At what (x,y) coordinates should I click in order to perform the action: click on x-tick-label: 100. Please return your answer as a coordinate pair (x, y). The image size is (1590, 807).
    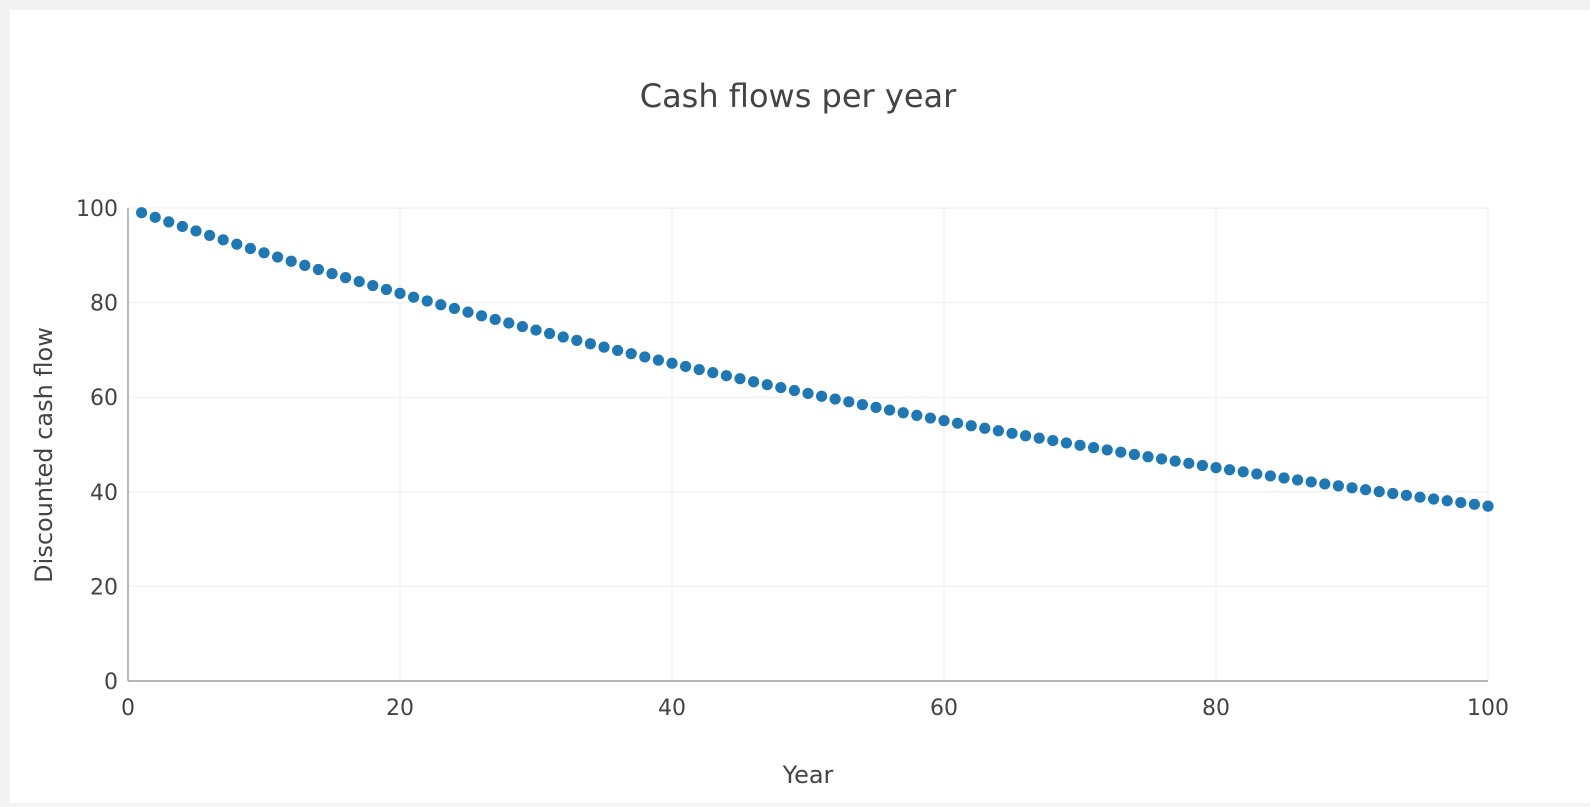
    Looking at the image, I should click on (1488, 708).